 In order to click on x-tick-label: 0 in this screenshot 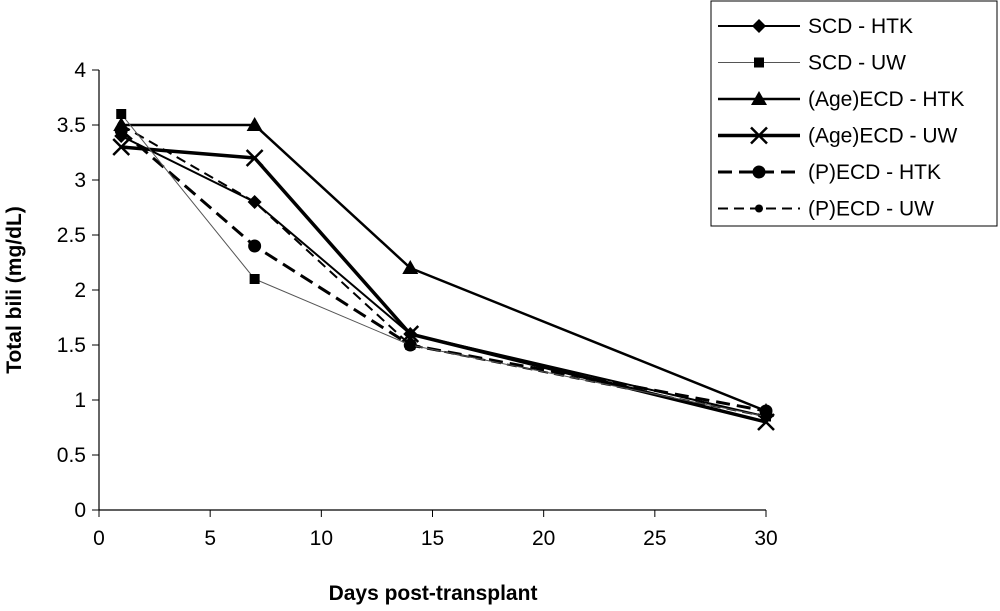, I will do `click(99, 538)`.